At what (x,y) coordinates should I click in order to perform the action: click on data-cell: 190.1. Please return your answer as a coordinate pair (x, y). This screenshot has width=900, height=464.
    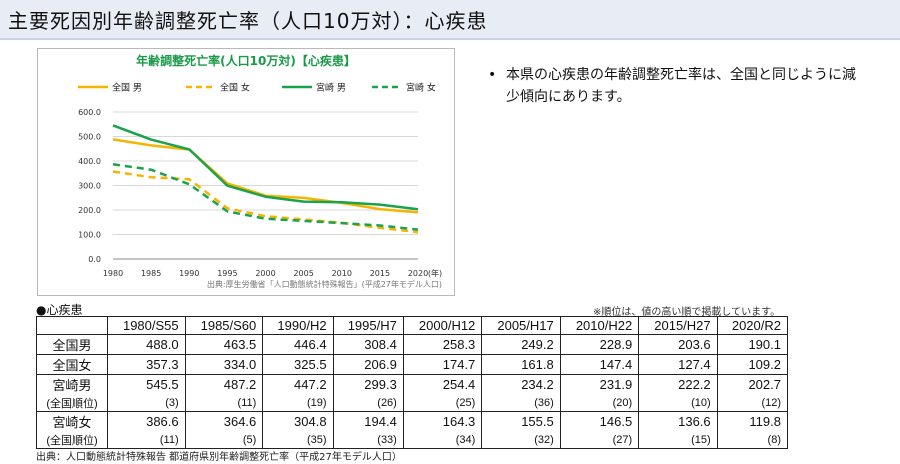
    Looking at the image, I should click on (752, 344).